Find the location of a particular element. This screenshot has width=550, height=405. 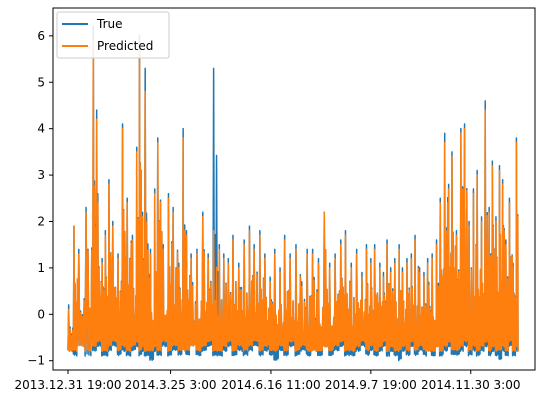

y-tick-label: 6 is located at coordinates (41, 36).